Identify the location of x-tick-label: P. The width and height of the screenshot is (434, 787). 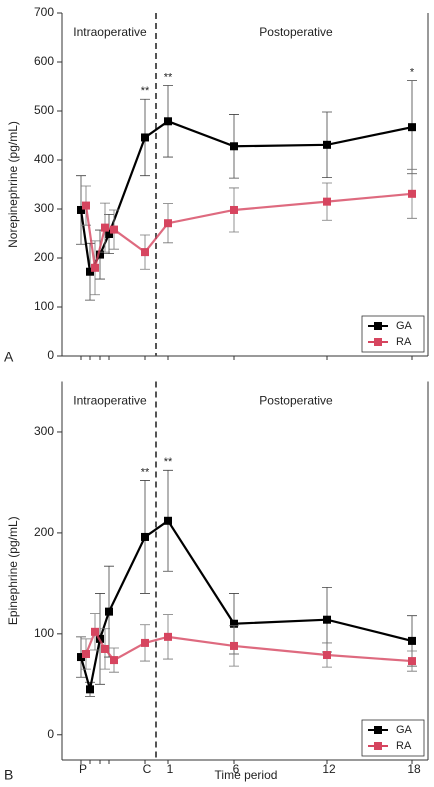
(83, 769).